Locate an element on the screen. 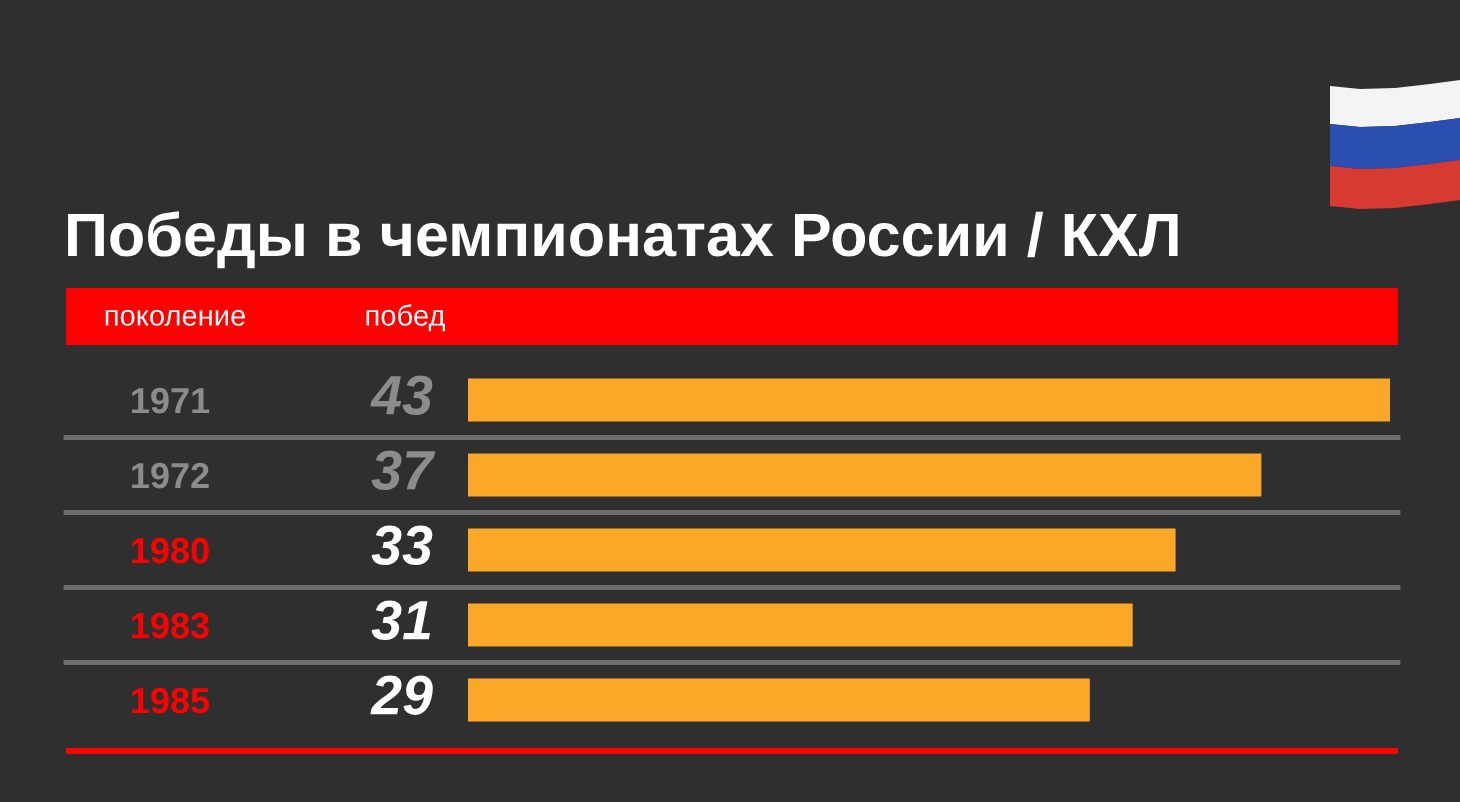 This screenshot has height=802, width=1460. data-label: 29 is located at coordinates (401, 695).